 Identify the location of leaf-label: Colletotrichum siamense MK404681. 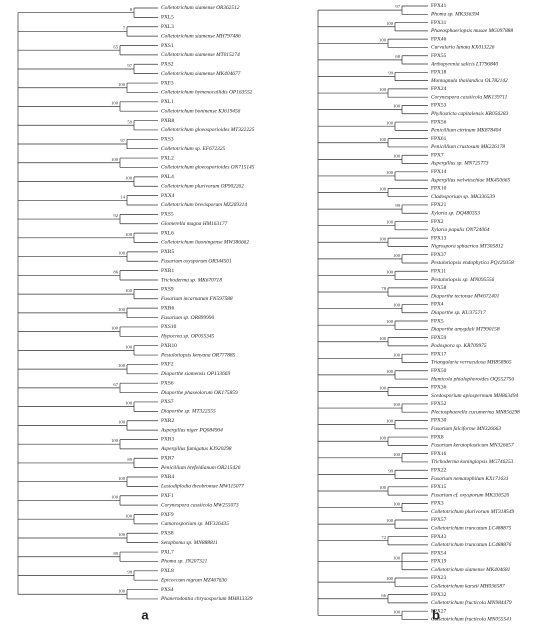
(471, 570).